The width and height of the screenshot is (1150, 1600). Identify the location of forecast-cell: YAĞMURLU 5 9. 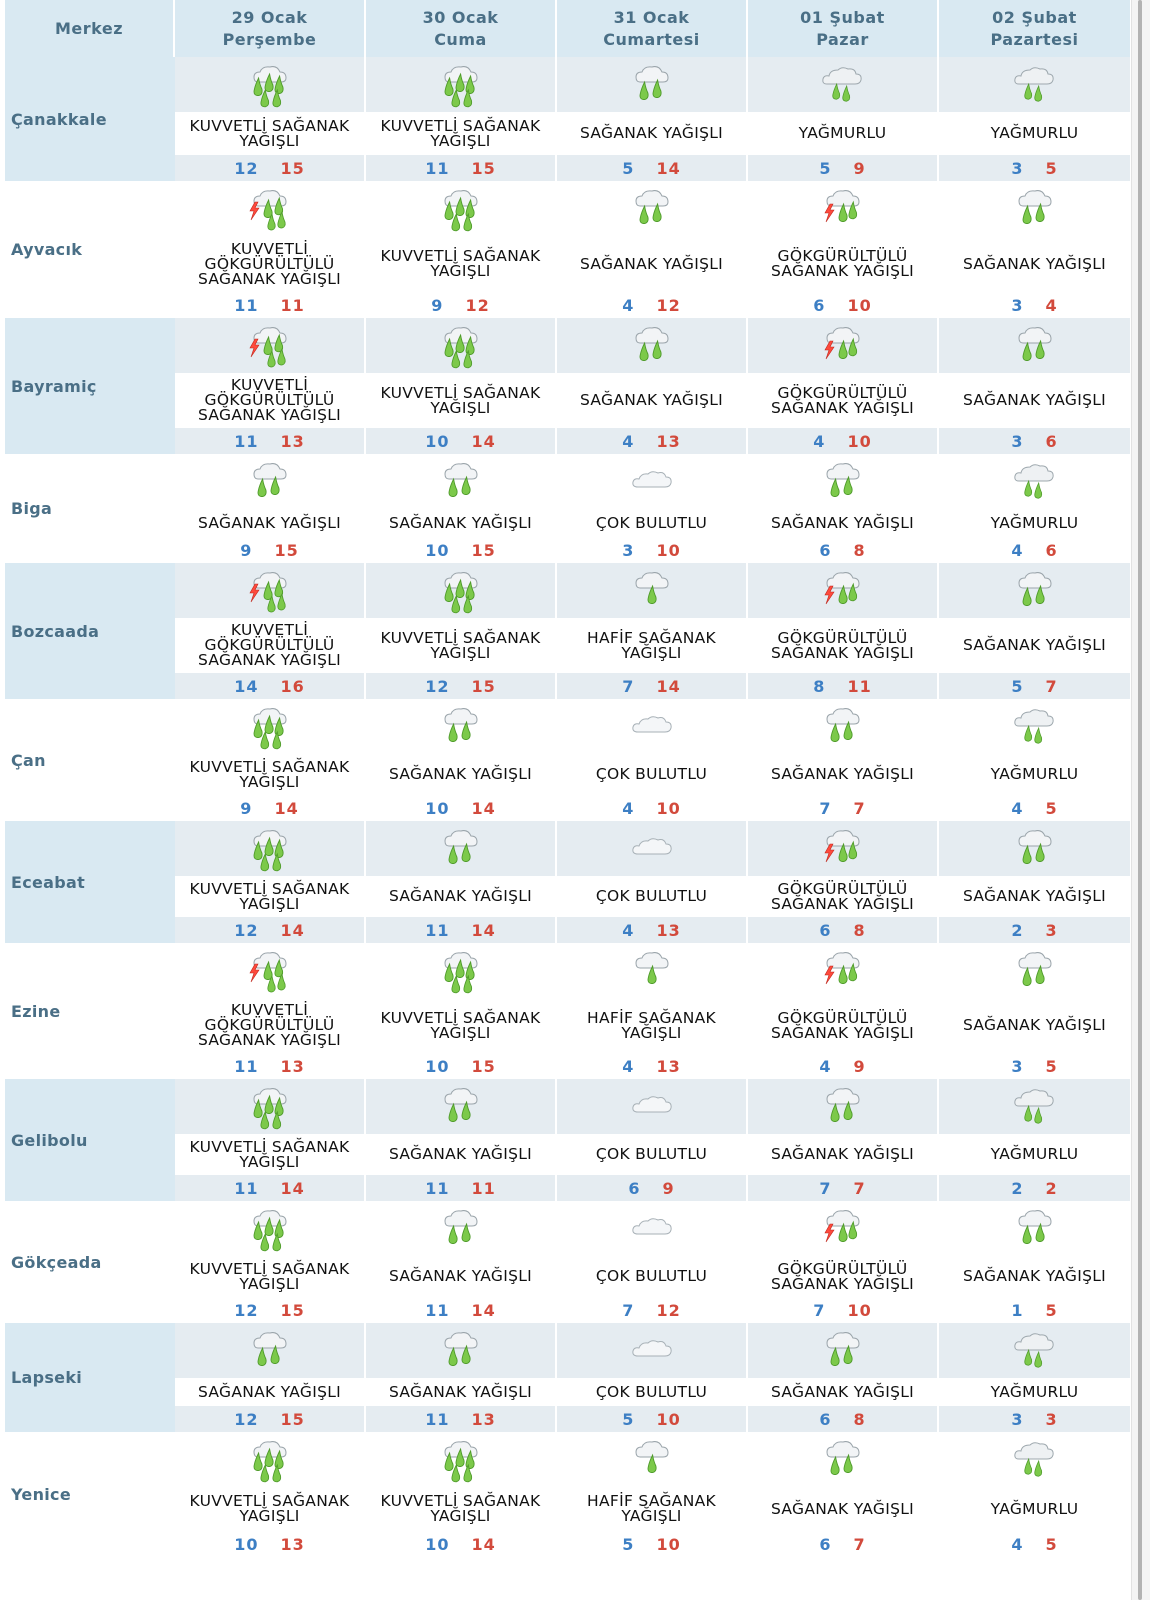
(843, 119).